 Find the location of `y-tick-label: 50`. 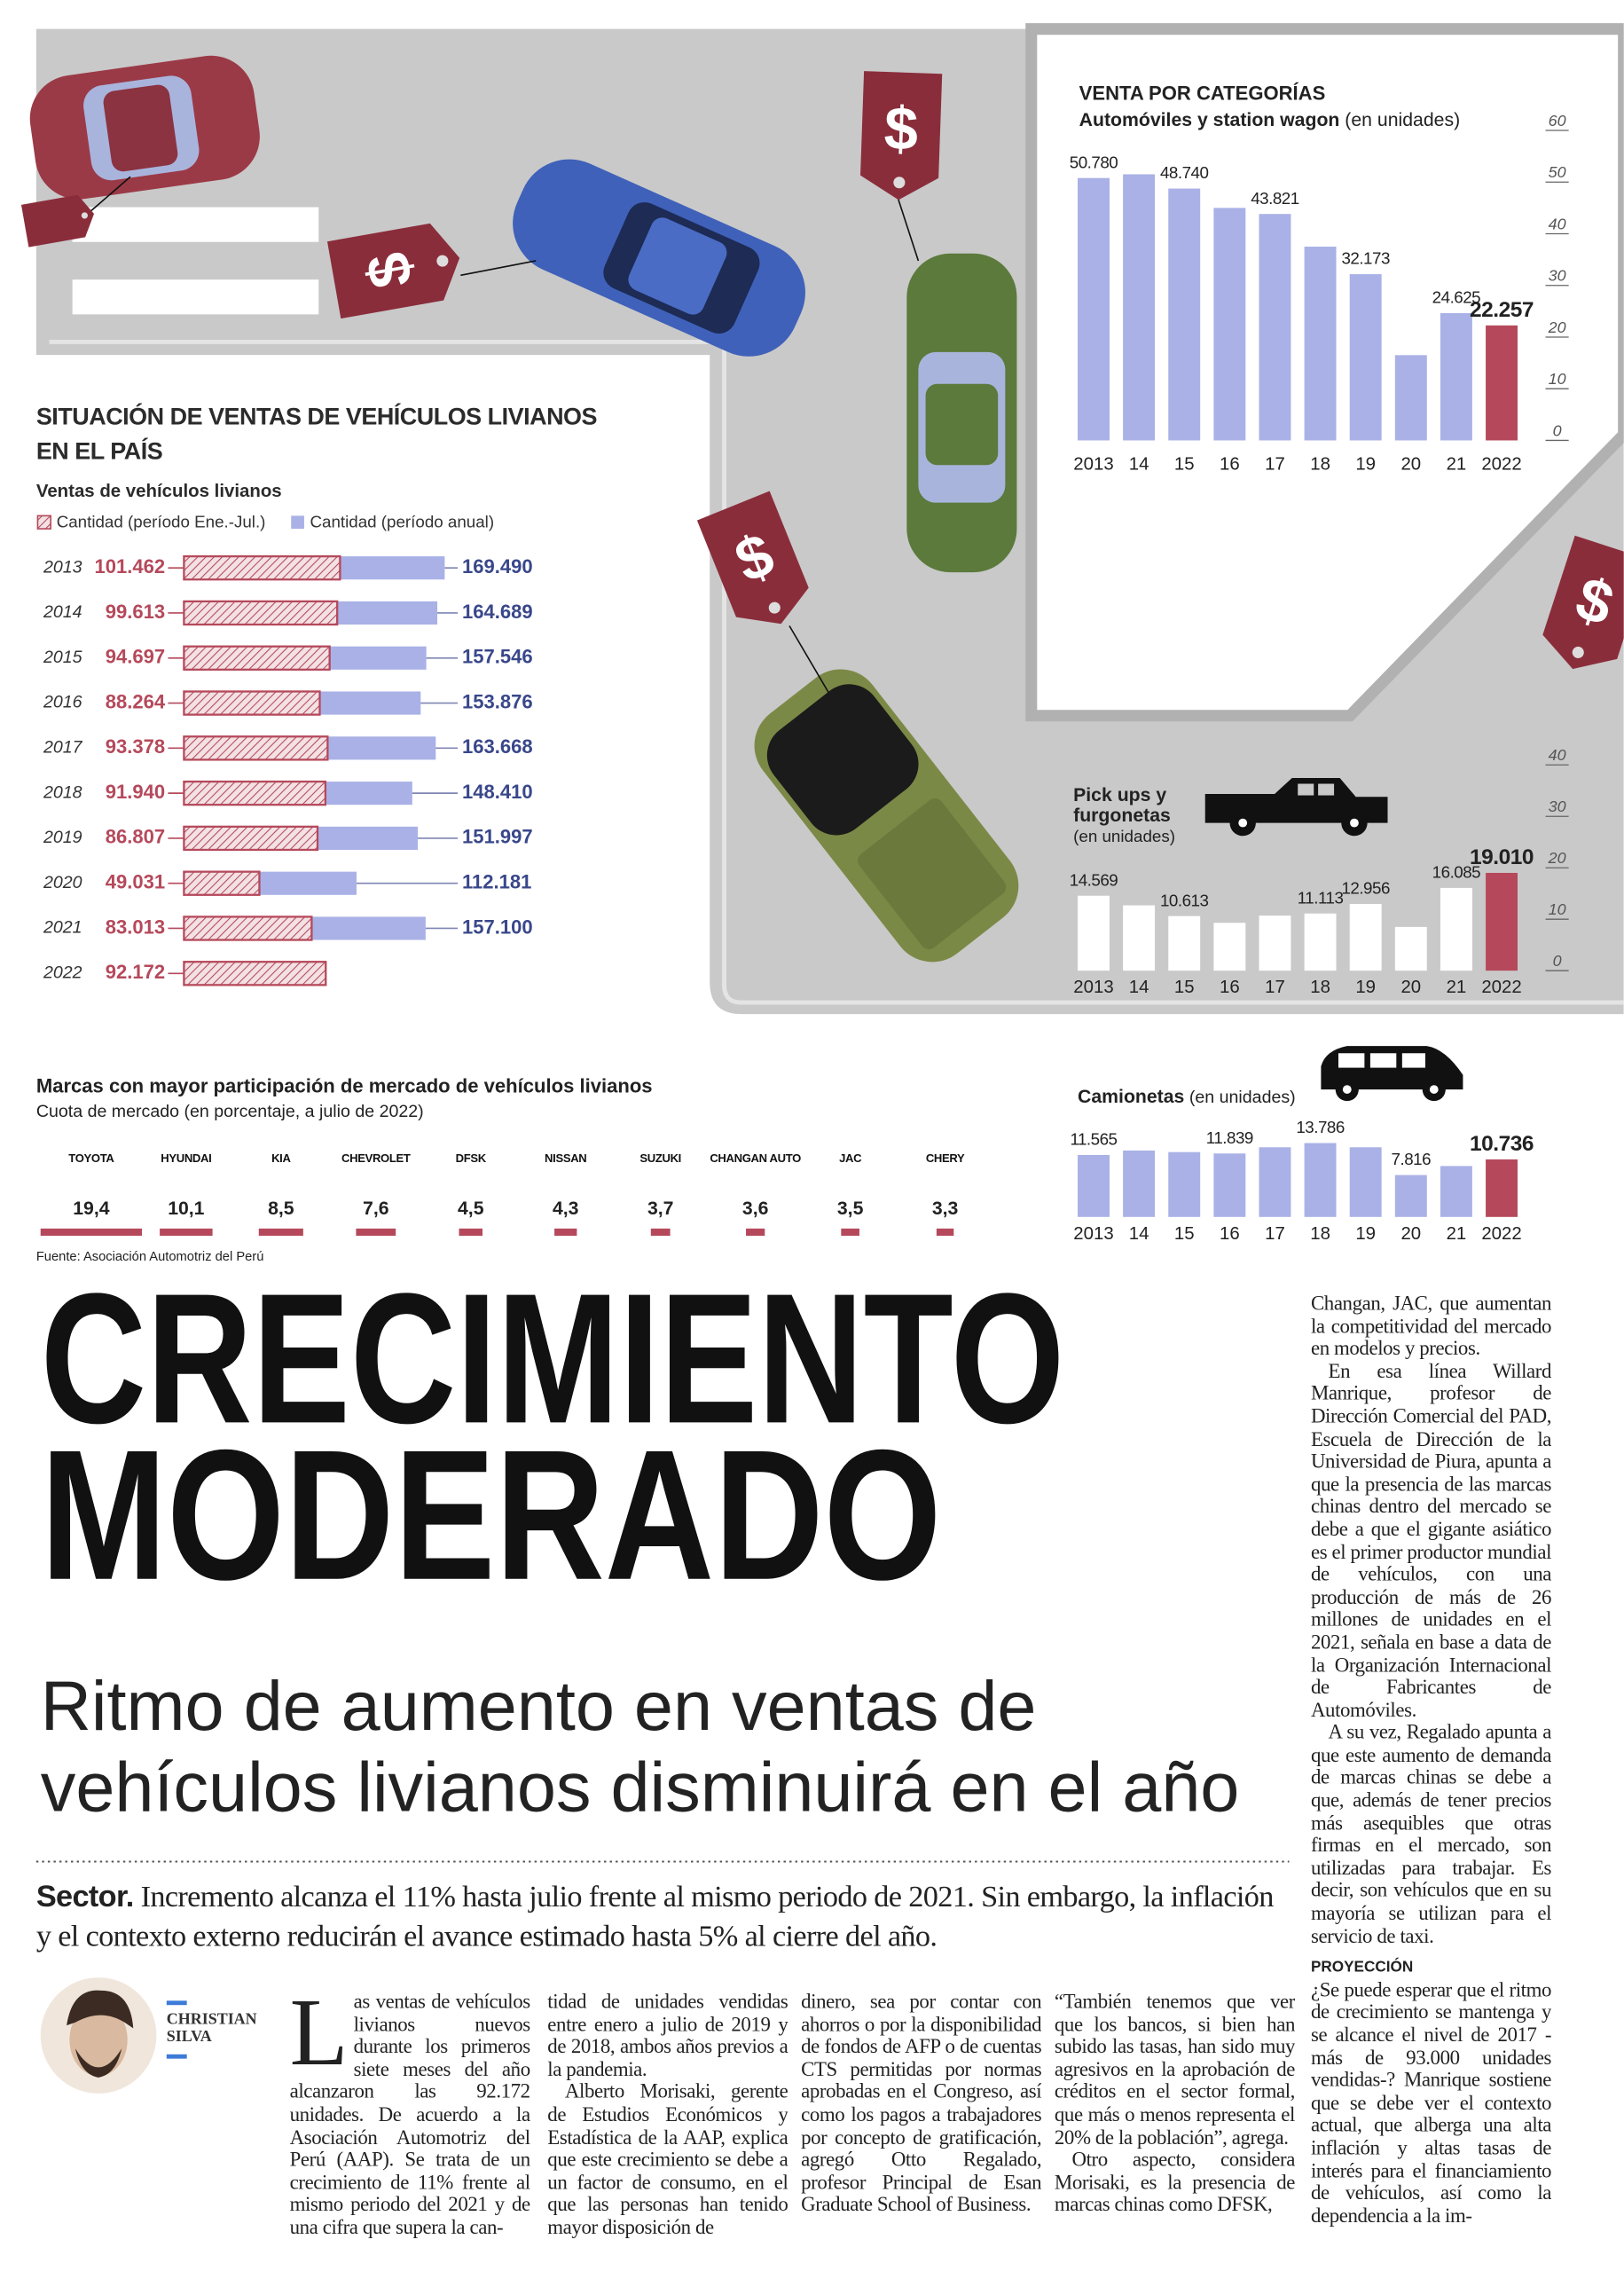

y-tick-label: 50 is located at coordinates (1558, 172).